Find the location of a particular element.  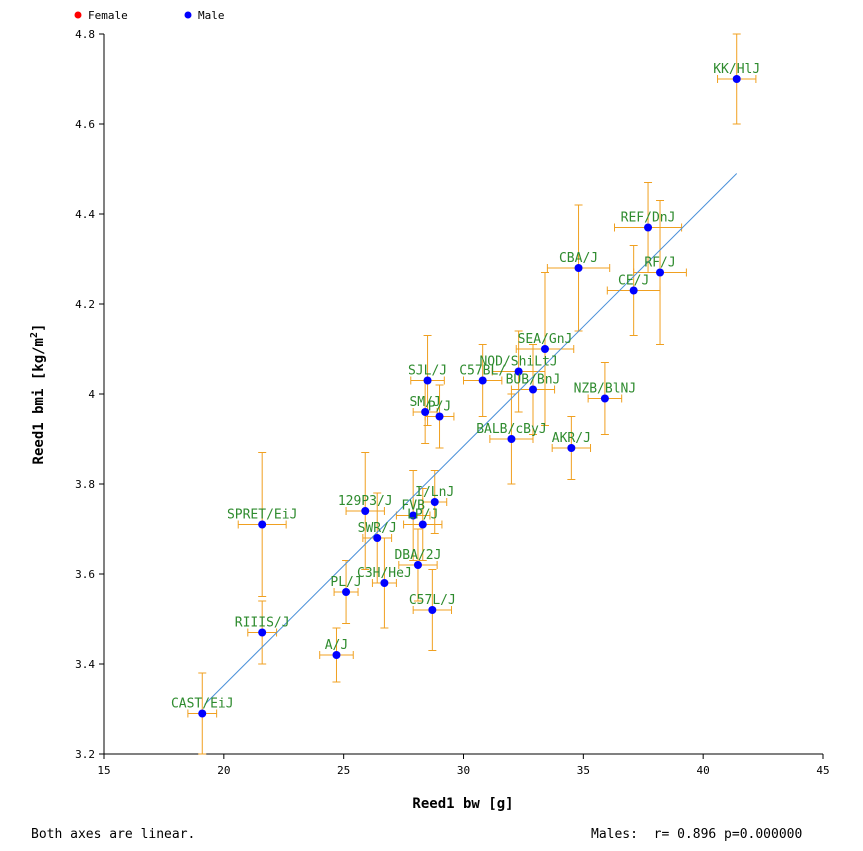

correlation-stats: Males: r= 0.896 p=0.000000 is located at coordinates (697, 834).